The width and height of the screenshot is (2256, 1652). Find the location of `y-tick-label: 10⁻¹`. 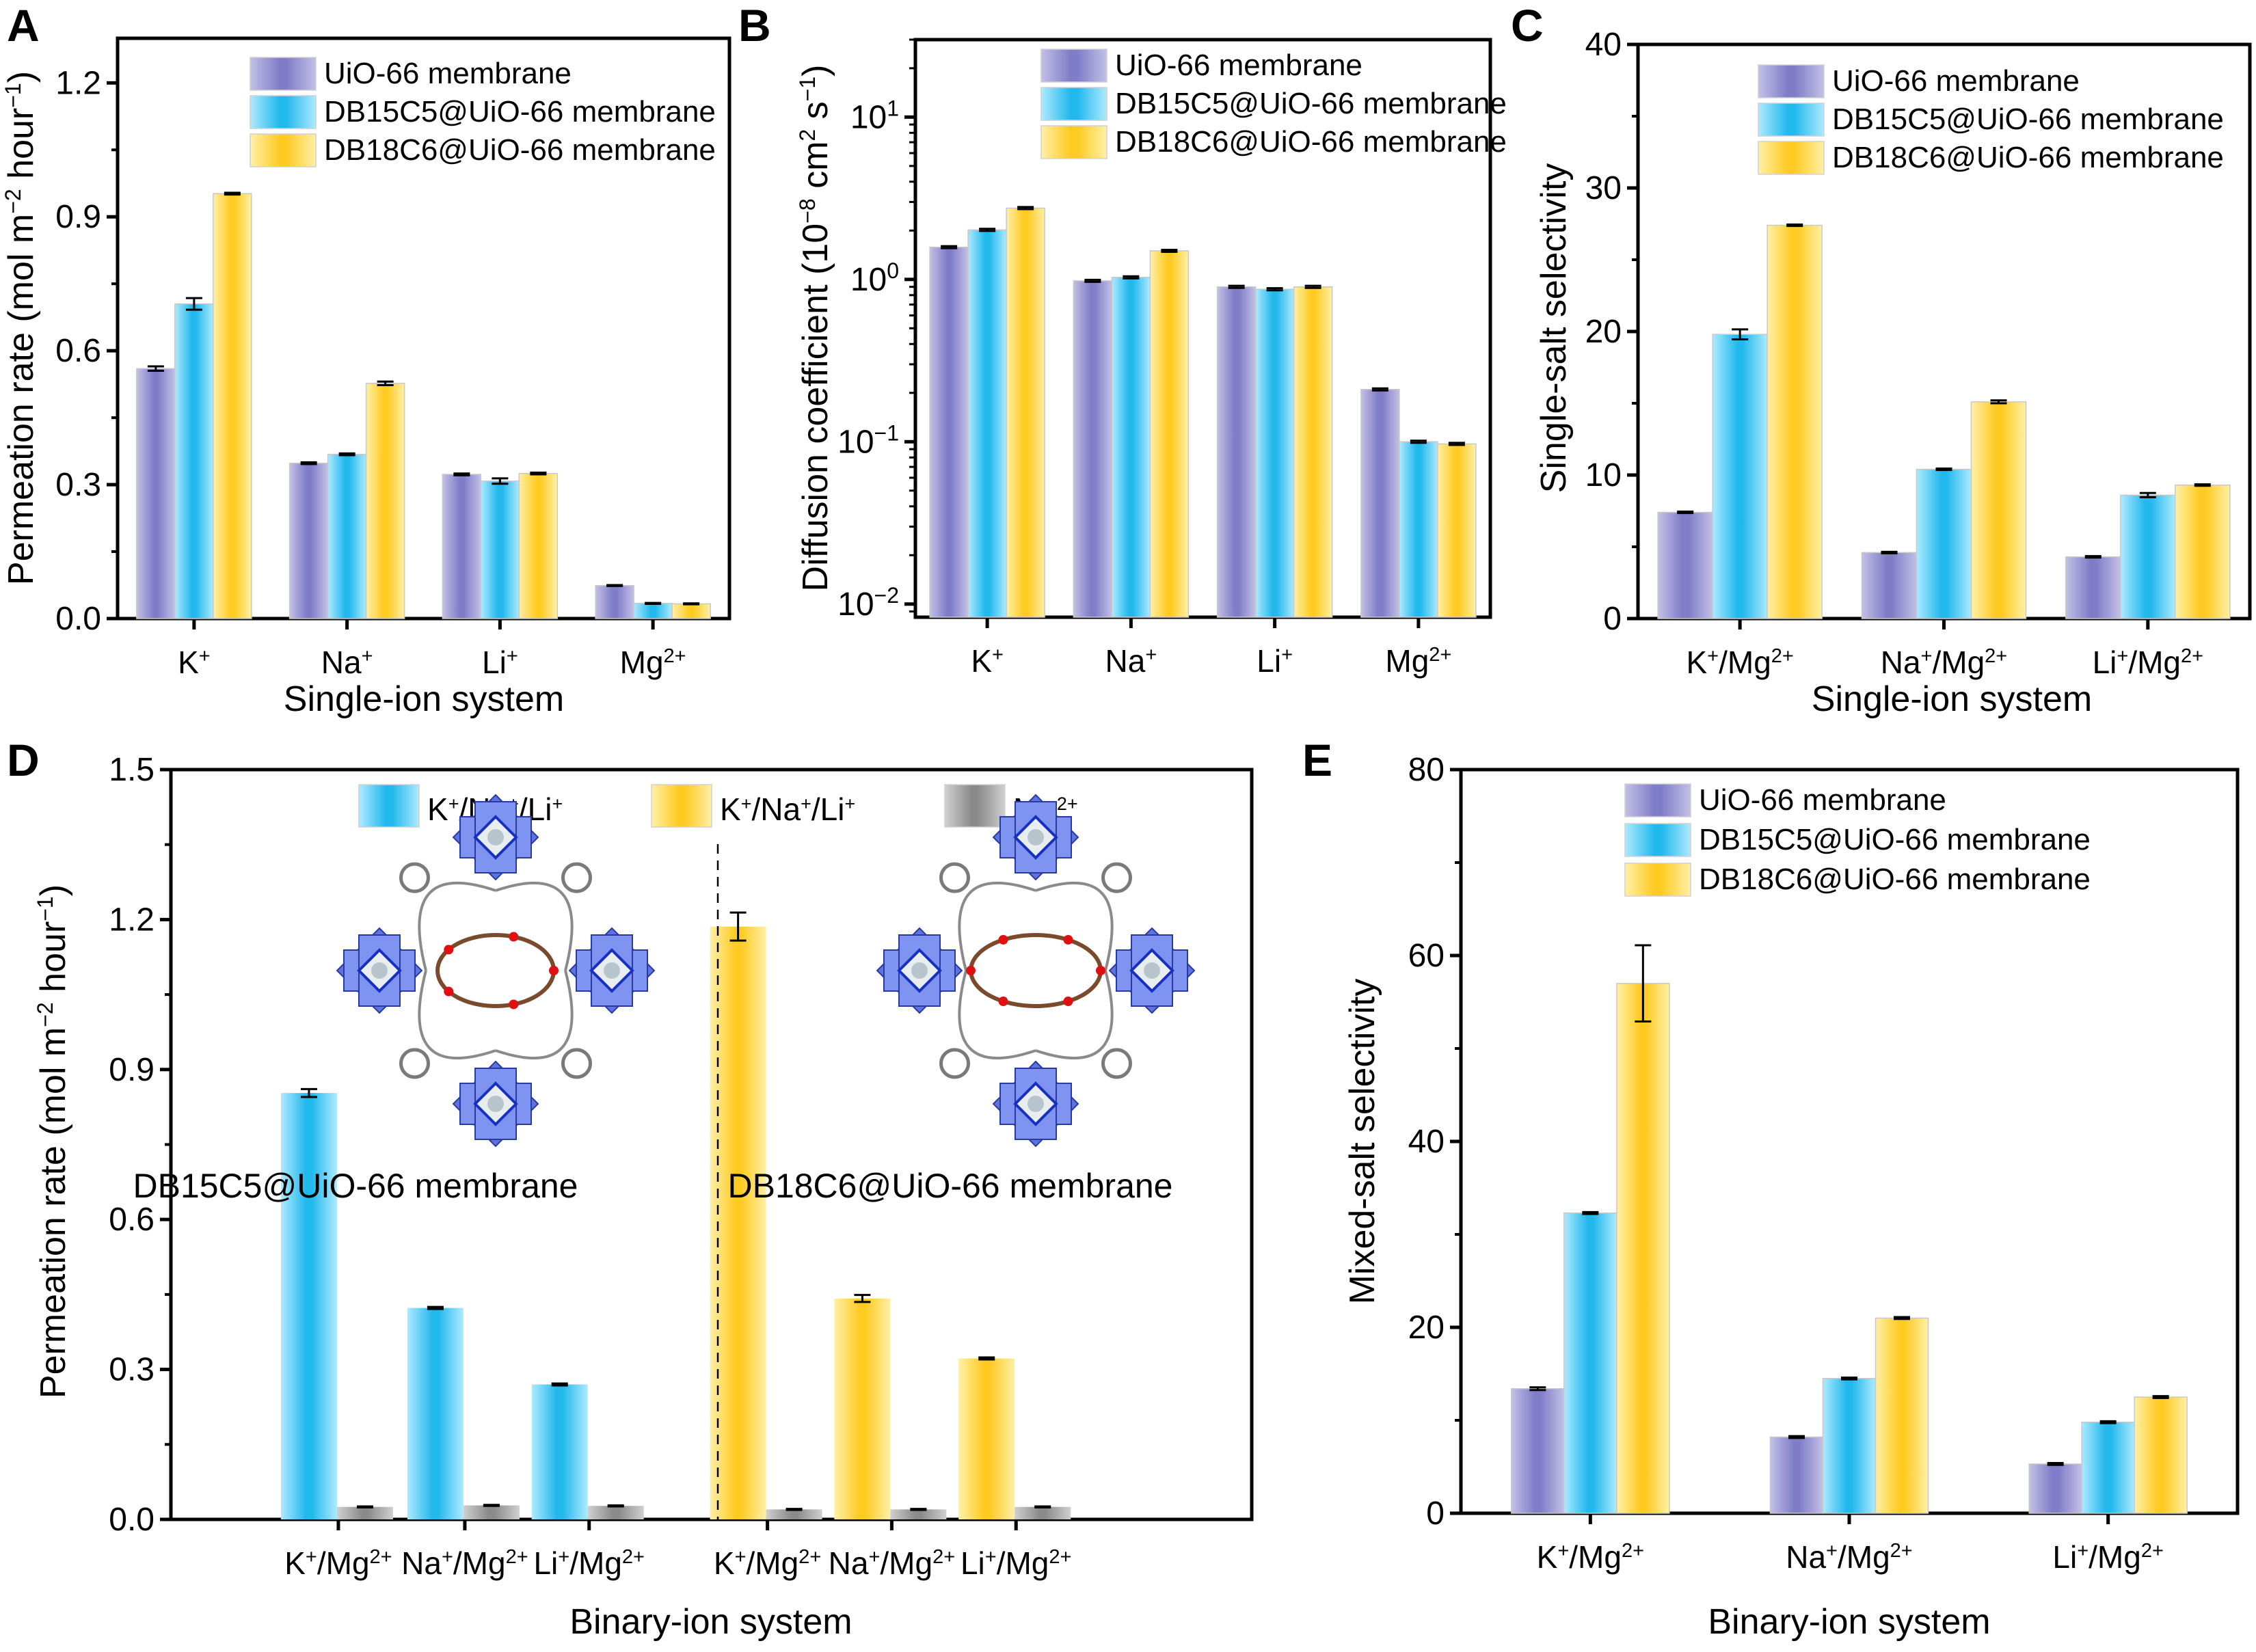

y-tick-label: 10⁻¹ is located at coordinates (868, 440).